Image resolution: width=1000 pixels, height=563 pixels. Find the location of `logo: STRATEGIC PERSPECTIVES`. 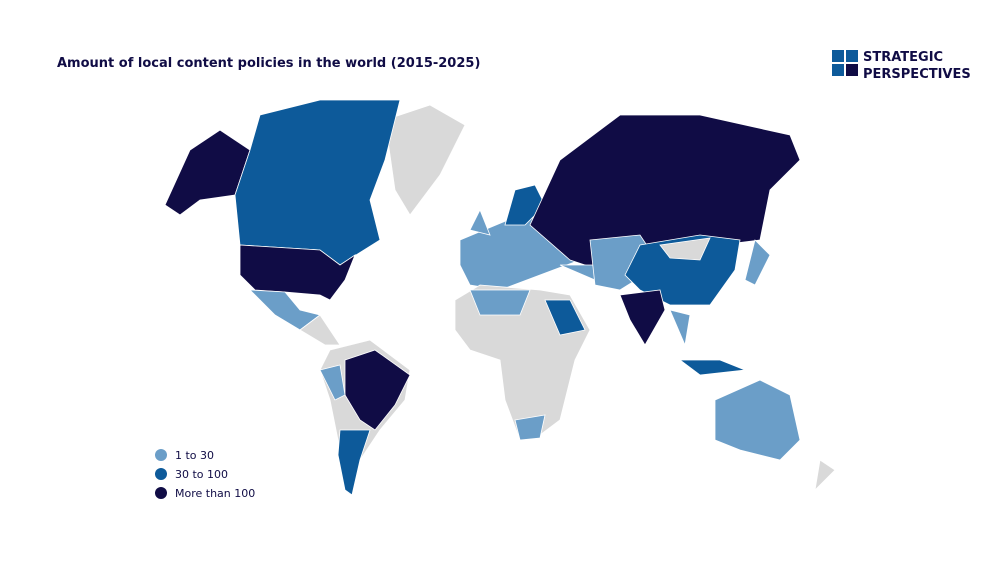

logo: STRATEGIC PERSPECTIVES is located at coordinates (901, 66).